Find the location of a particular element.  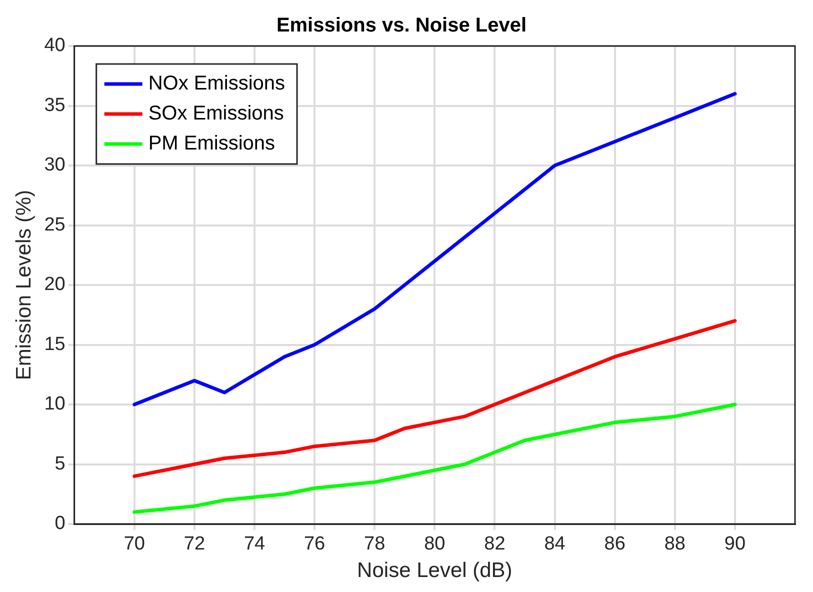

x-tick-label: 82 is located at coordinates (495, 544).